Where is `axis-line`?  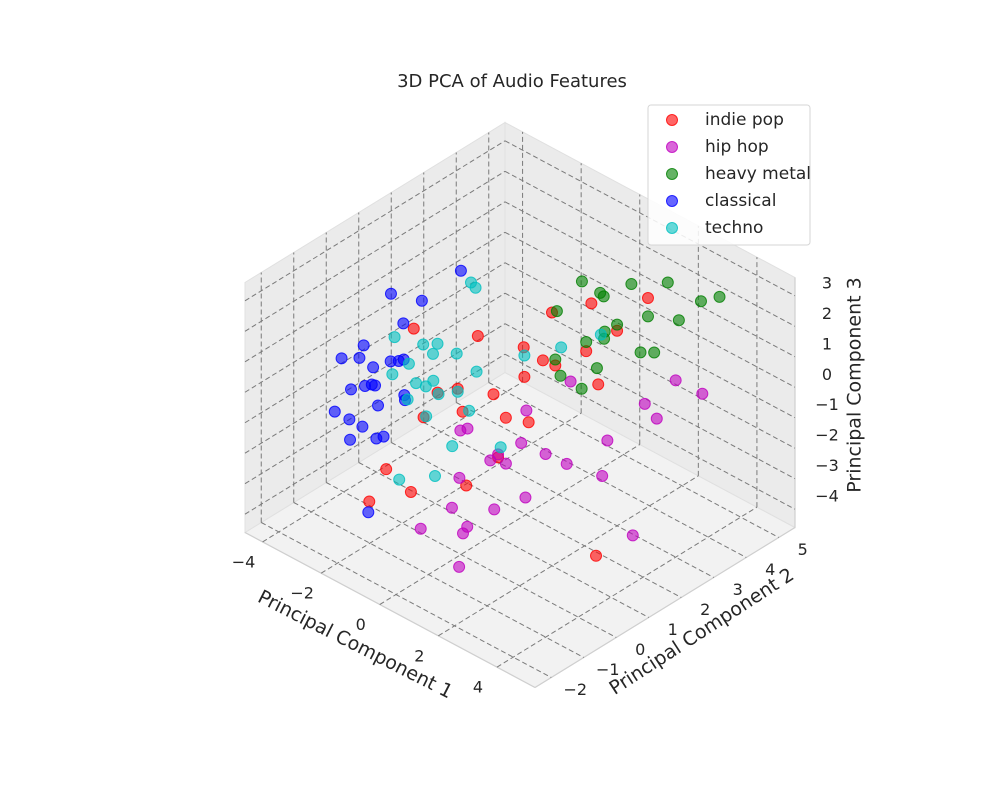 axis-line is located at coordinates (390, 610).